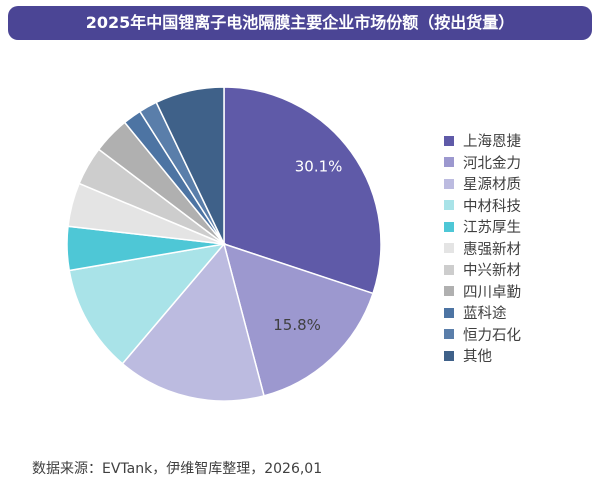 The width and height of the screenshot is (600, 489). I want to click on legend-item: 星源材质, so click(482, 184).